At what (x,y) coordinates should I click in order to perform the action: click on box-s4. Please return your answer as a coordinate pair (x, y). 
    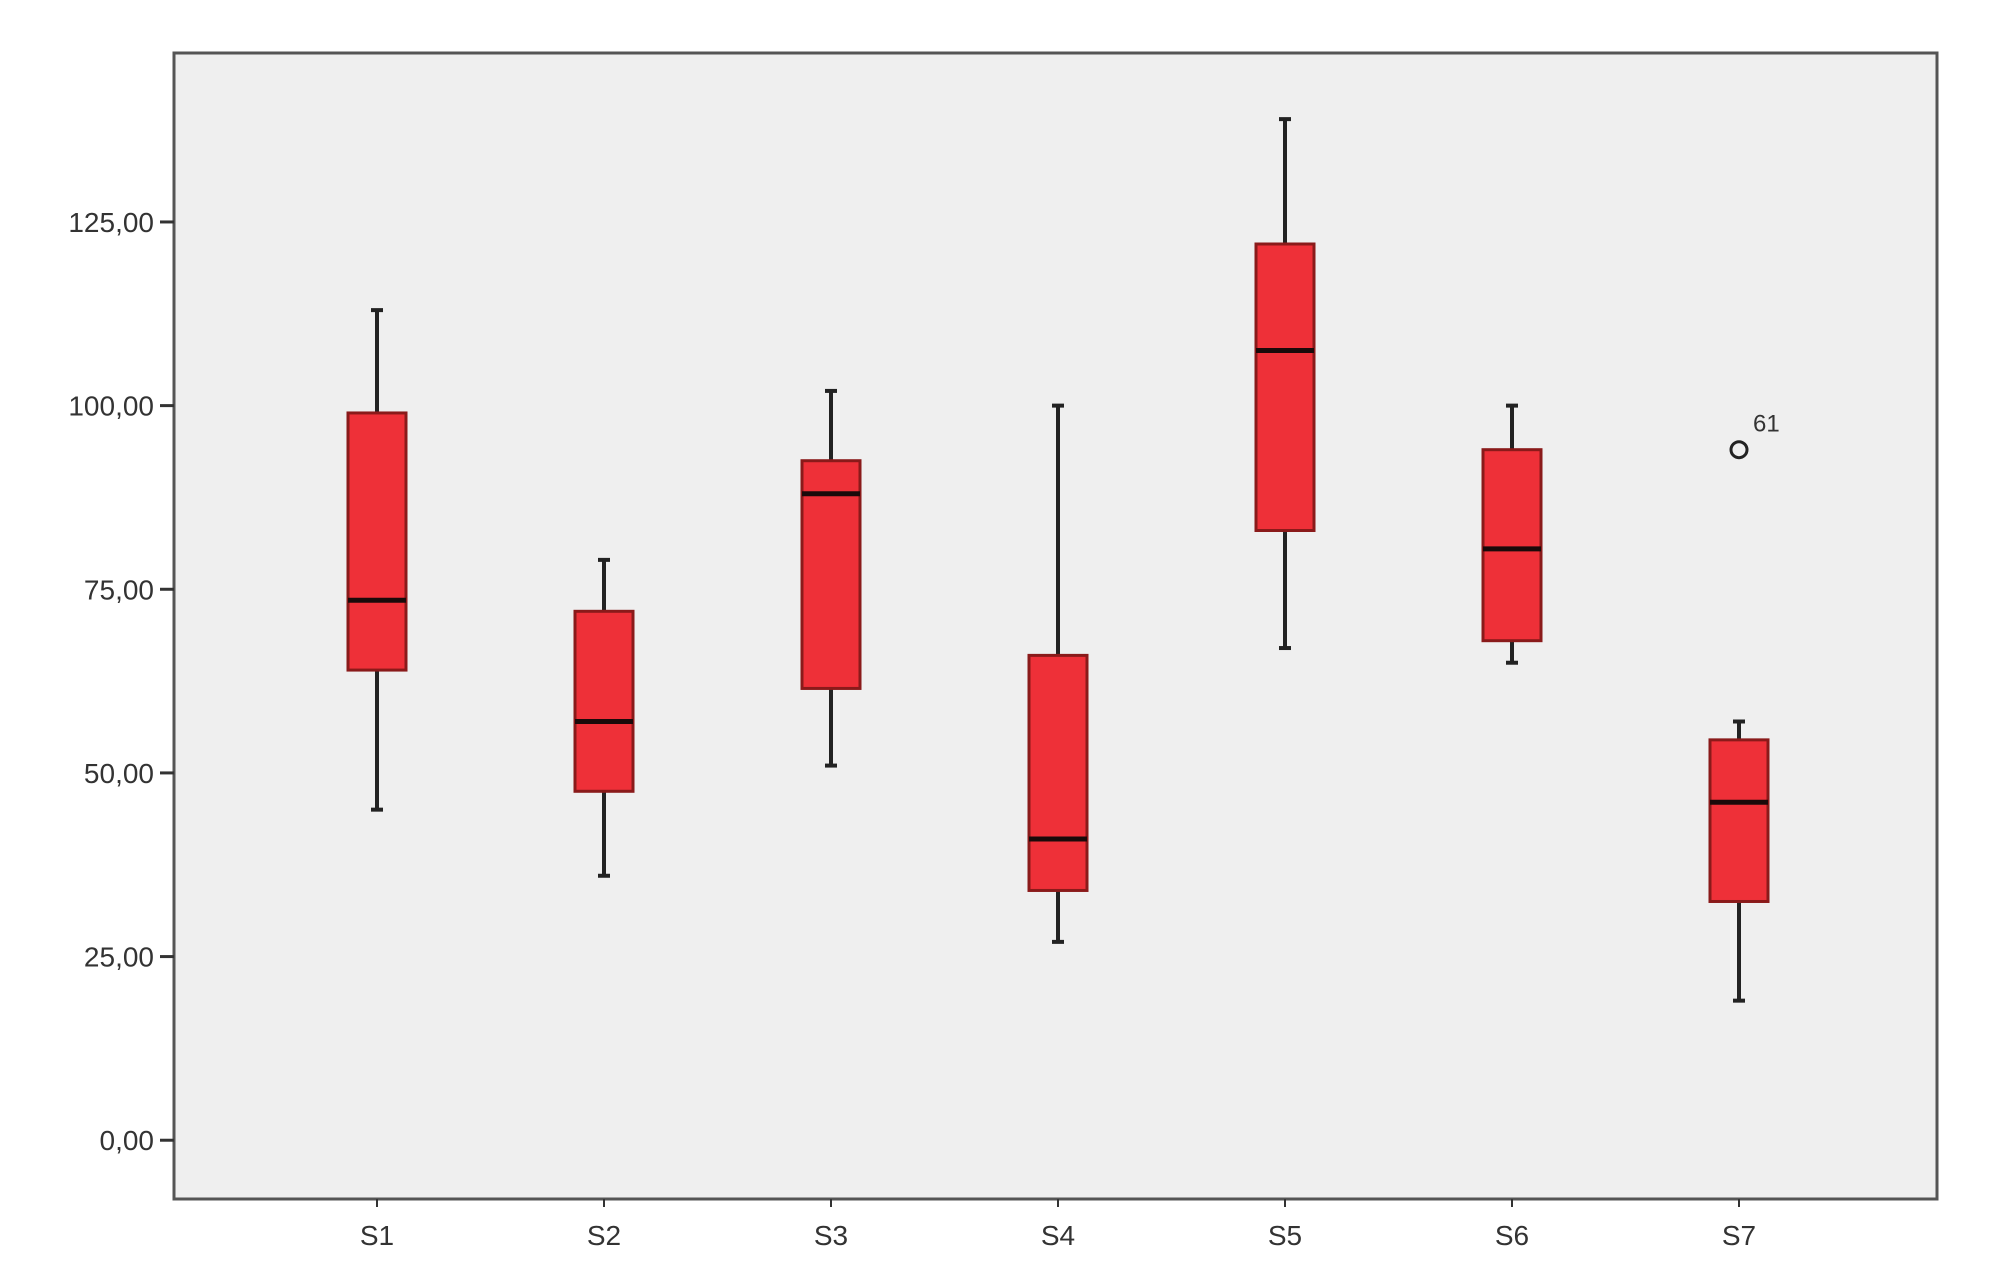
    Looking at the image, I should click on (1058, 673).